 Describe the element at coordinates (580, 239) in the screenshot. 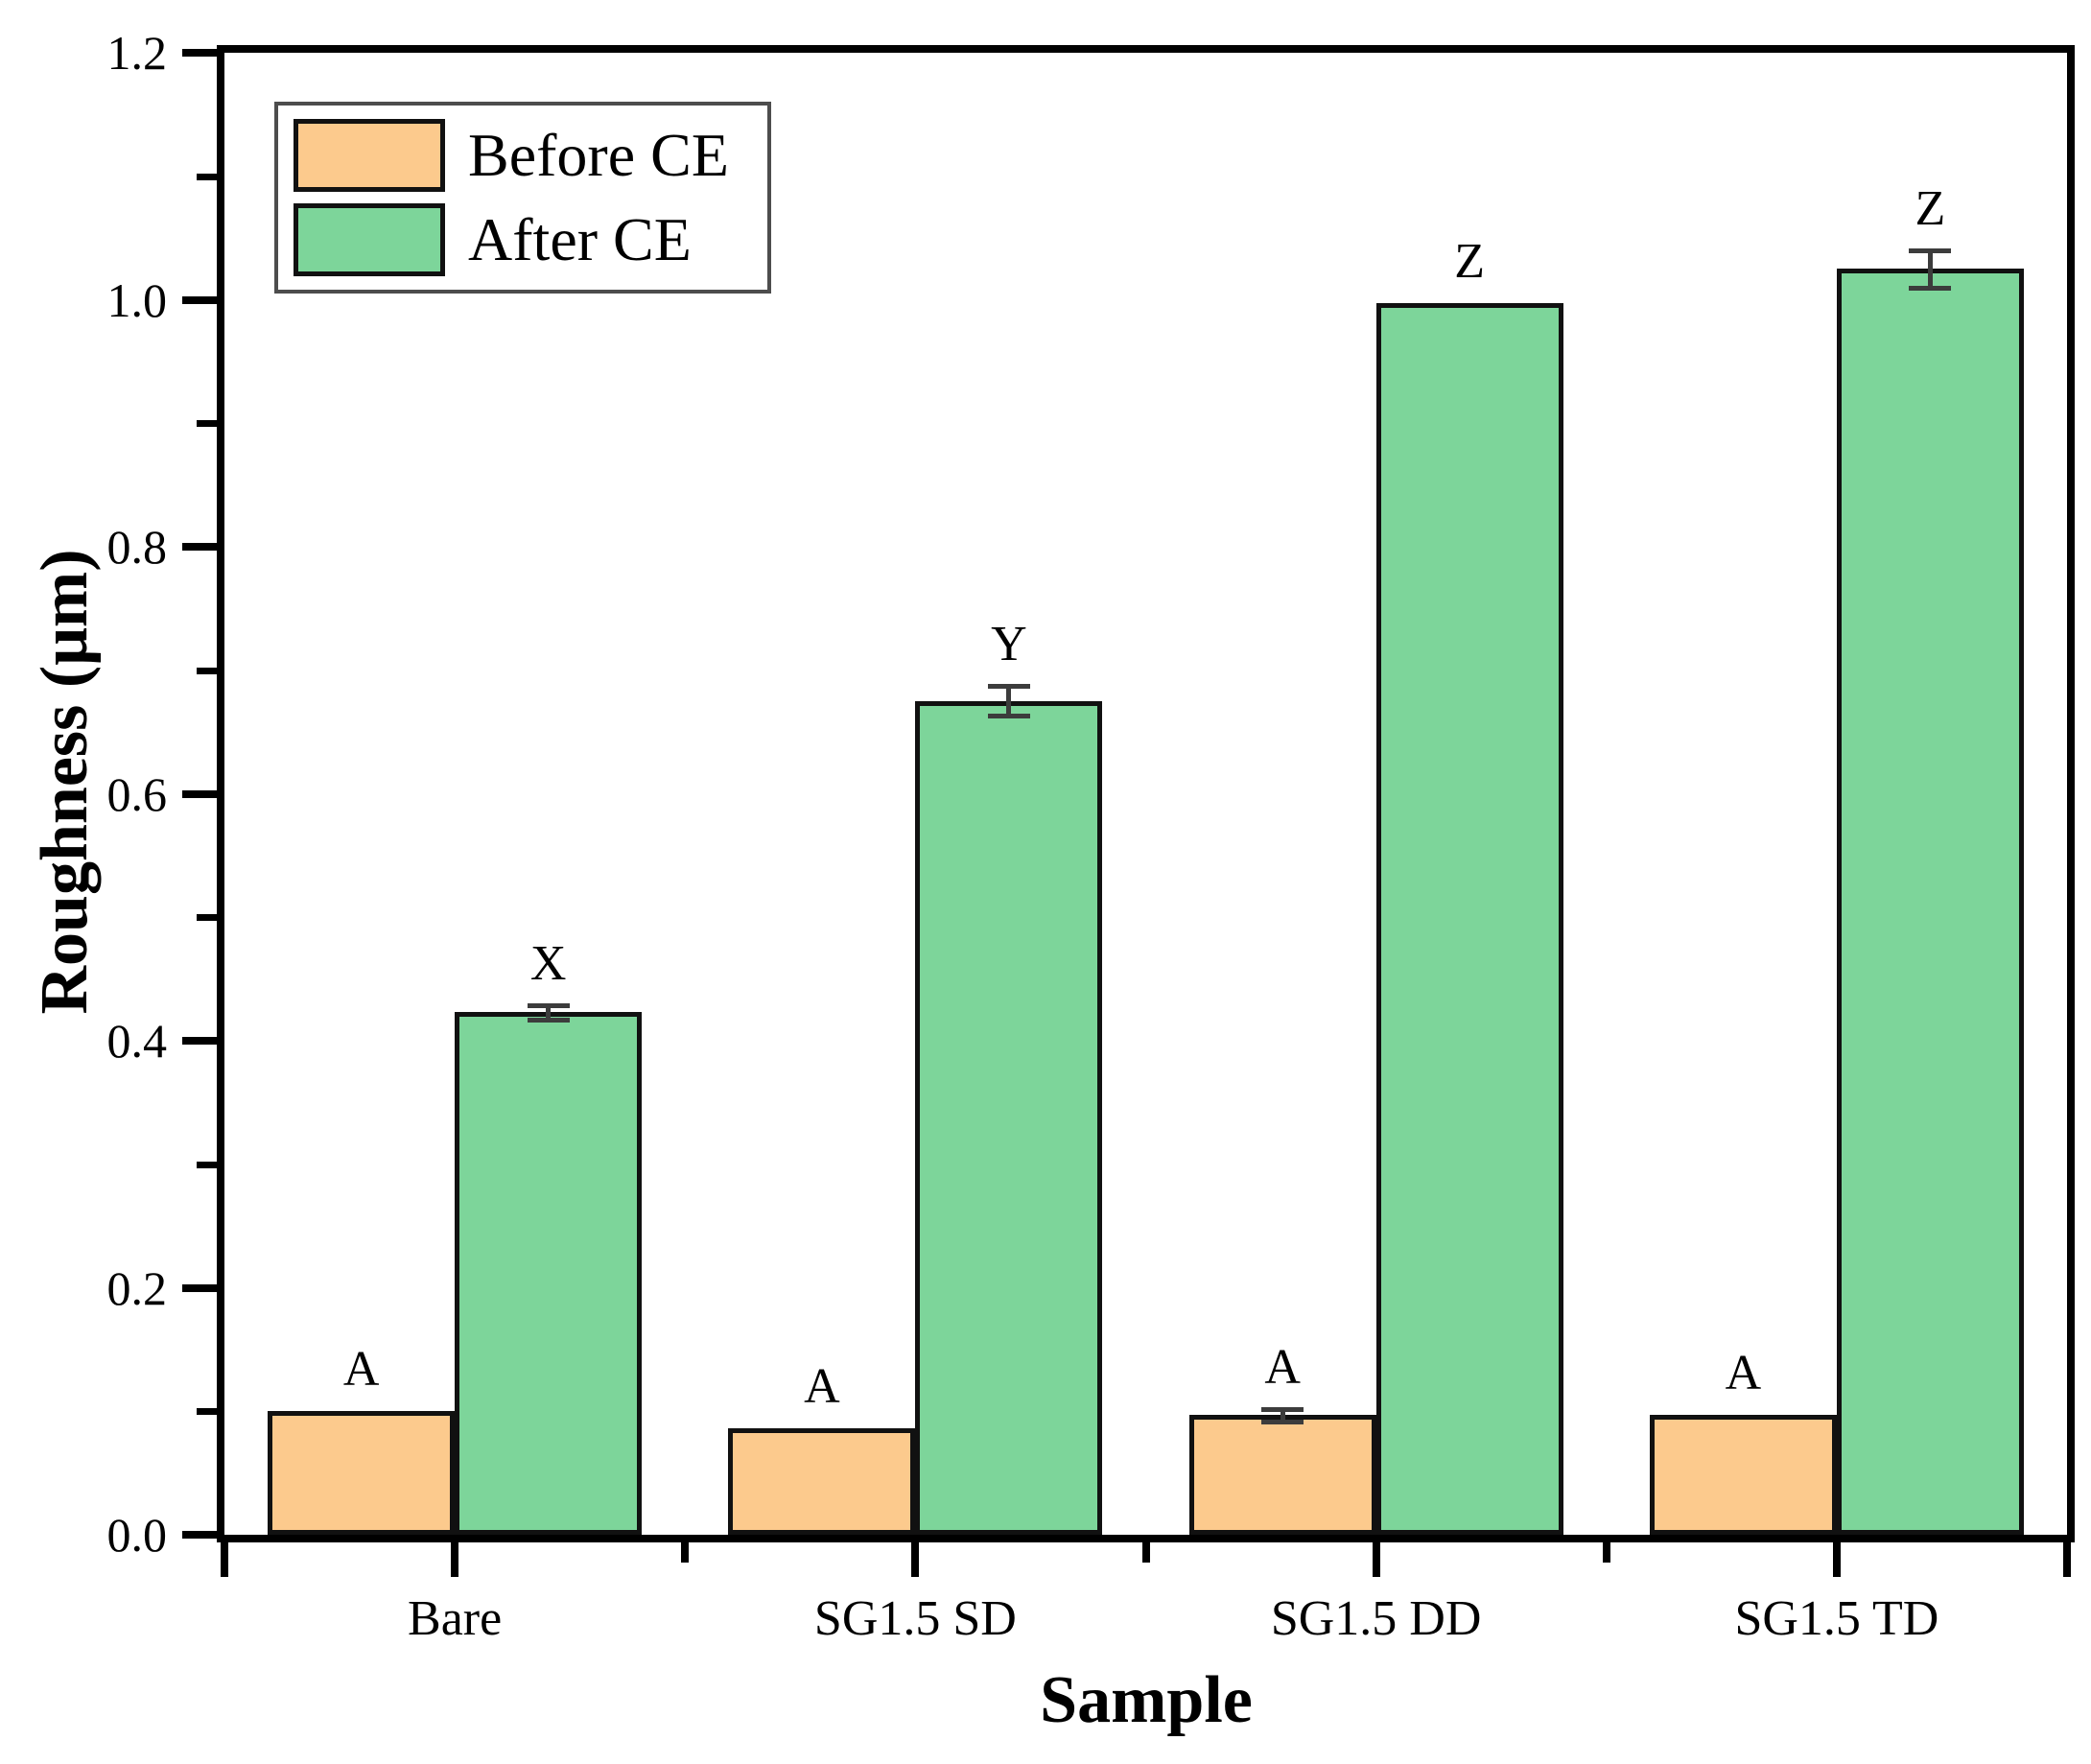

I see `legend-label-after-ce: After CE` at that location.